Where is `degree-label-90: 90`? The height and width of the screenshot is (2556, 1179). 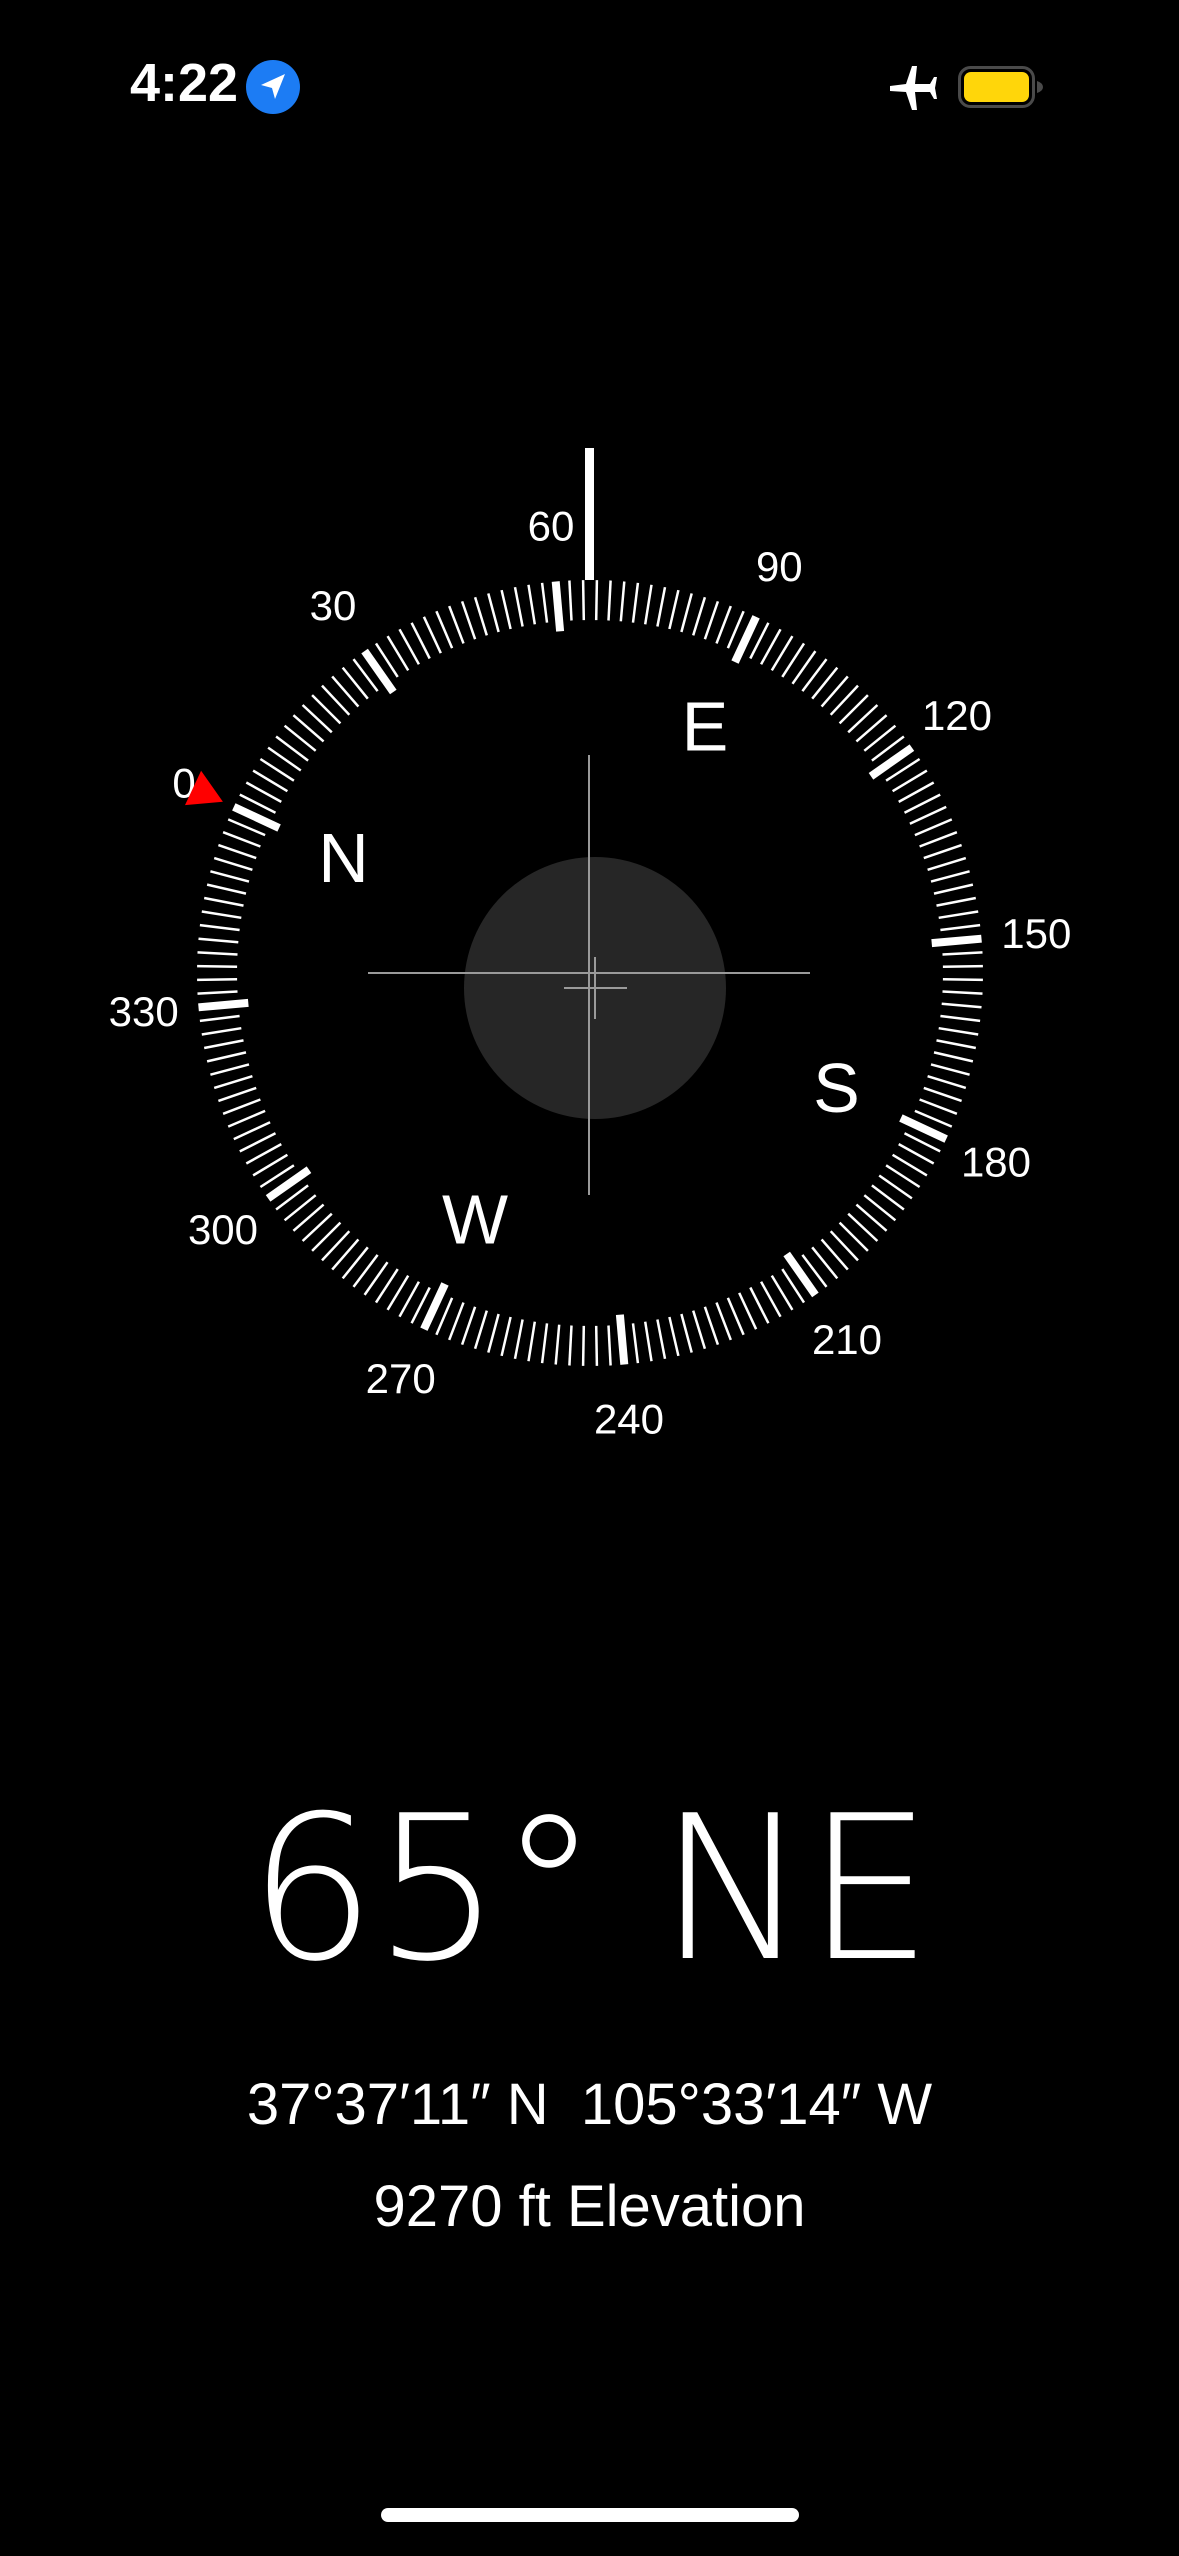
degree-label-90: 90 is located at coordinates (779, 566).